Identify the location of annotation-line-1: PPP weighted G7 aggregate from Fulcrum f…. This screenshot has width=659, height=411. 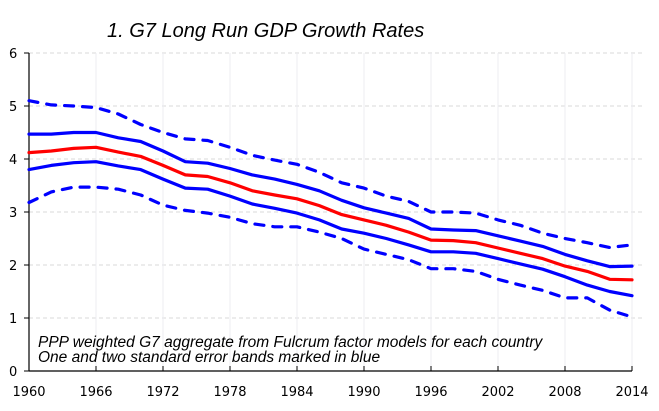
(291, 342).